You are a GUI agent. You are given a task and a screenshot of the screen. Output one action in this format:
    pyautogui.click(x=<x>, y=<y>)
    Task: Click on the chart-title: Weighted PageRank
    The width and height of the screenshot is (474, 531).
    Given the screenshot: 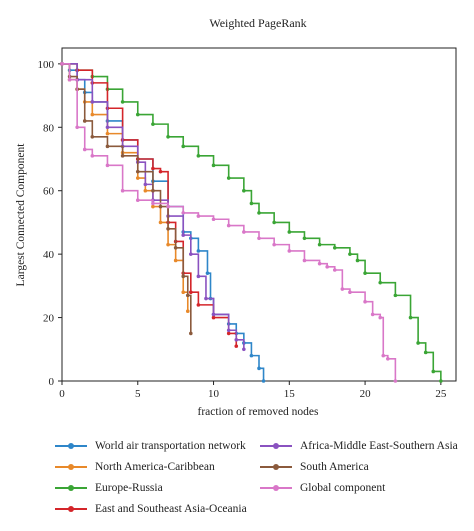 What is the action you would take?
    pyautogui.click(x=257, y=23)
    